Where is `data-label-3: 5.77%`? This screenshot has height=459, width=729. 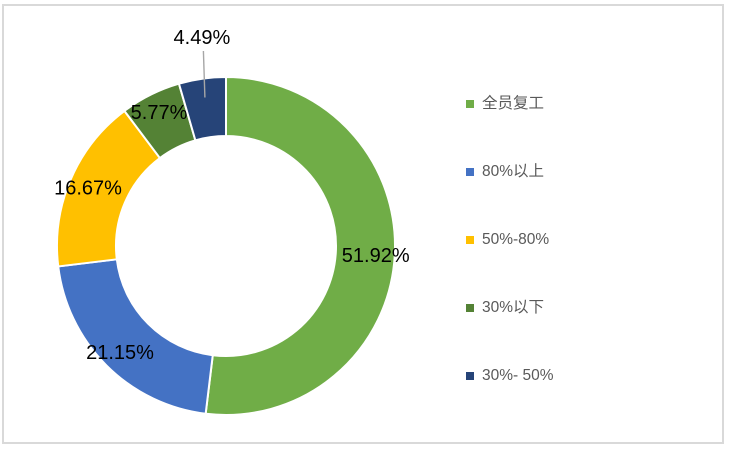 data-label-3: 5.77% is located at coordinates (159, 113).